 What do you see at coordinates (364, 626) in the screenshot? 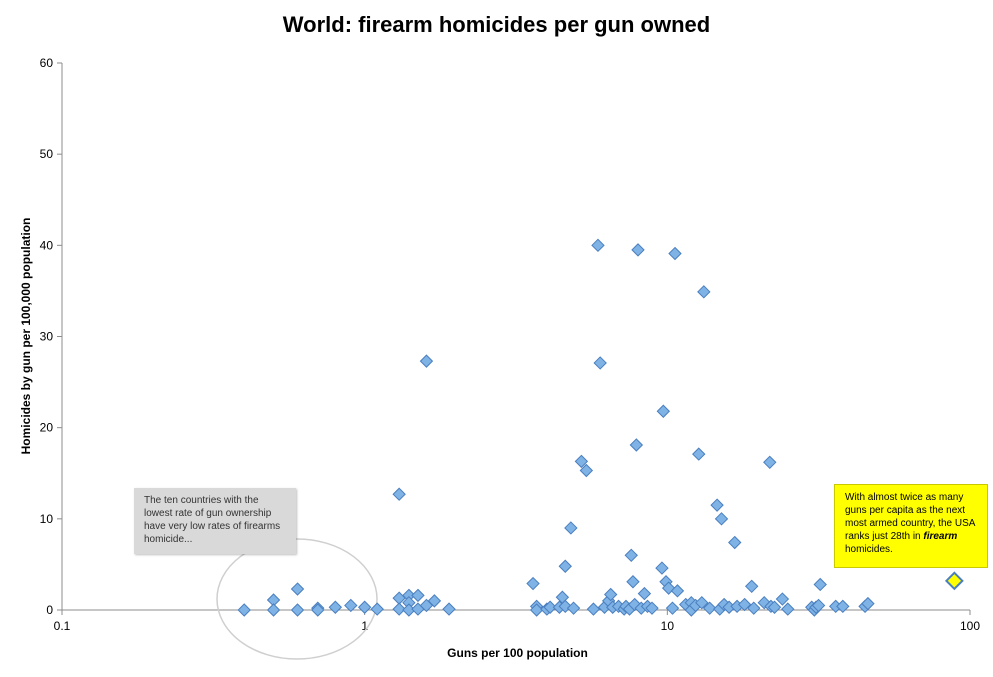
I see `x-tick-label: 1` at bounding box center [364, 626].